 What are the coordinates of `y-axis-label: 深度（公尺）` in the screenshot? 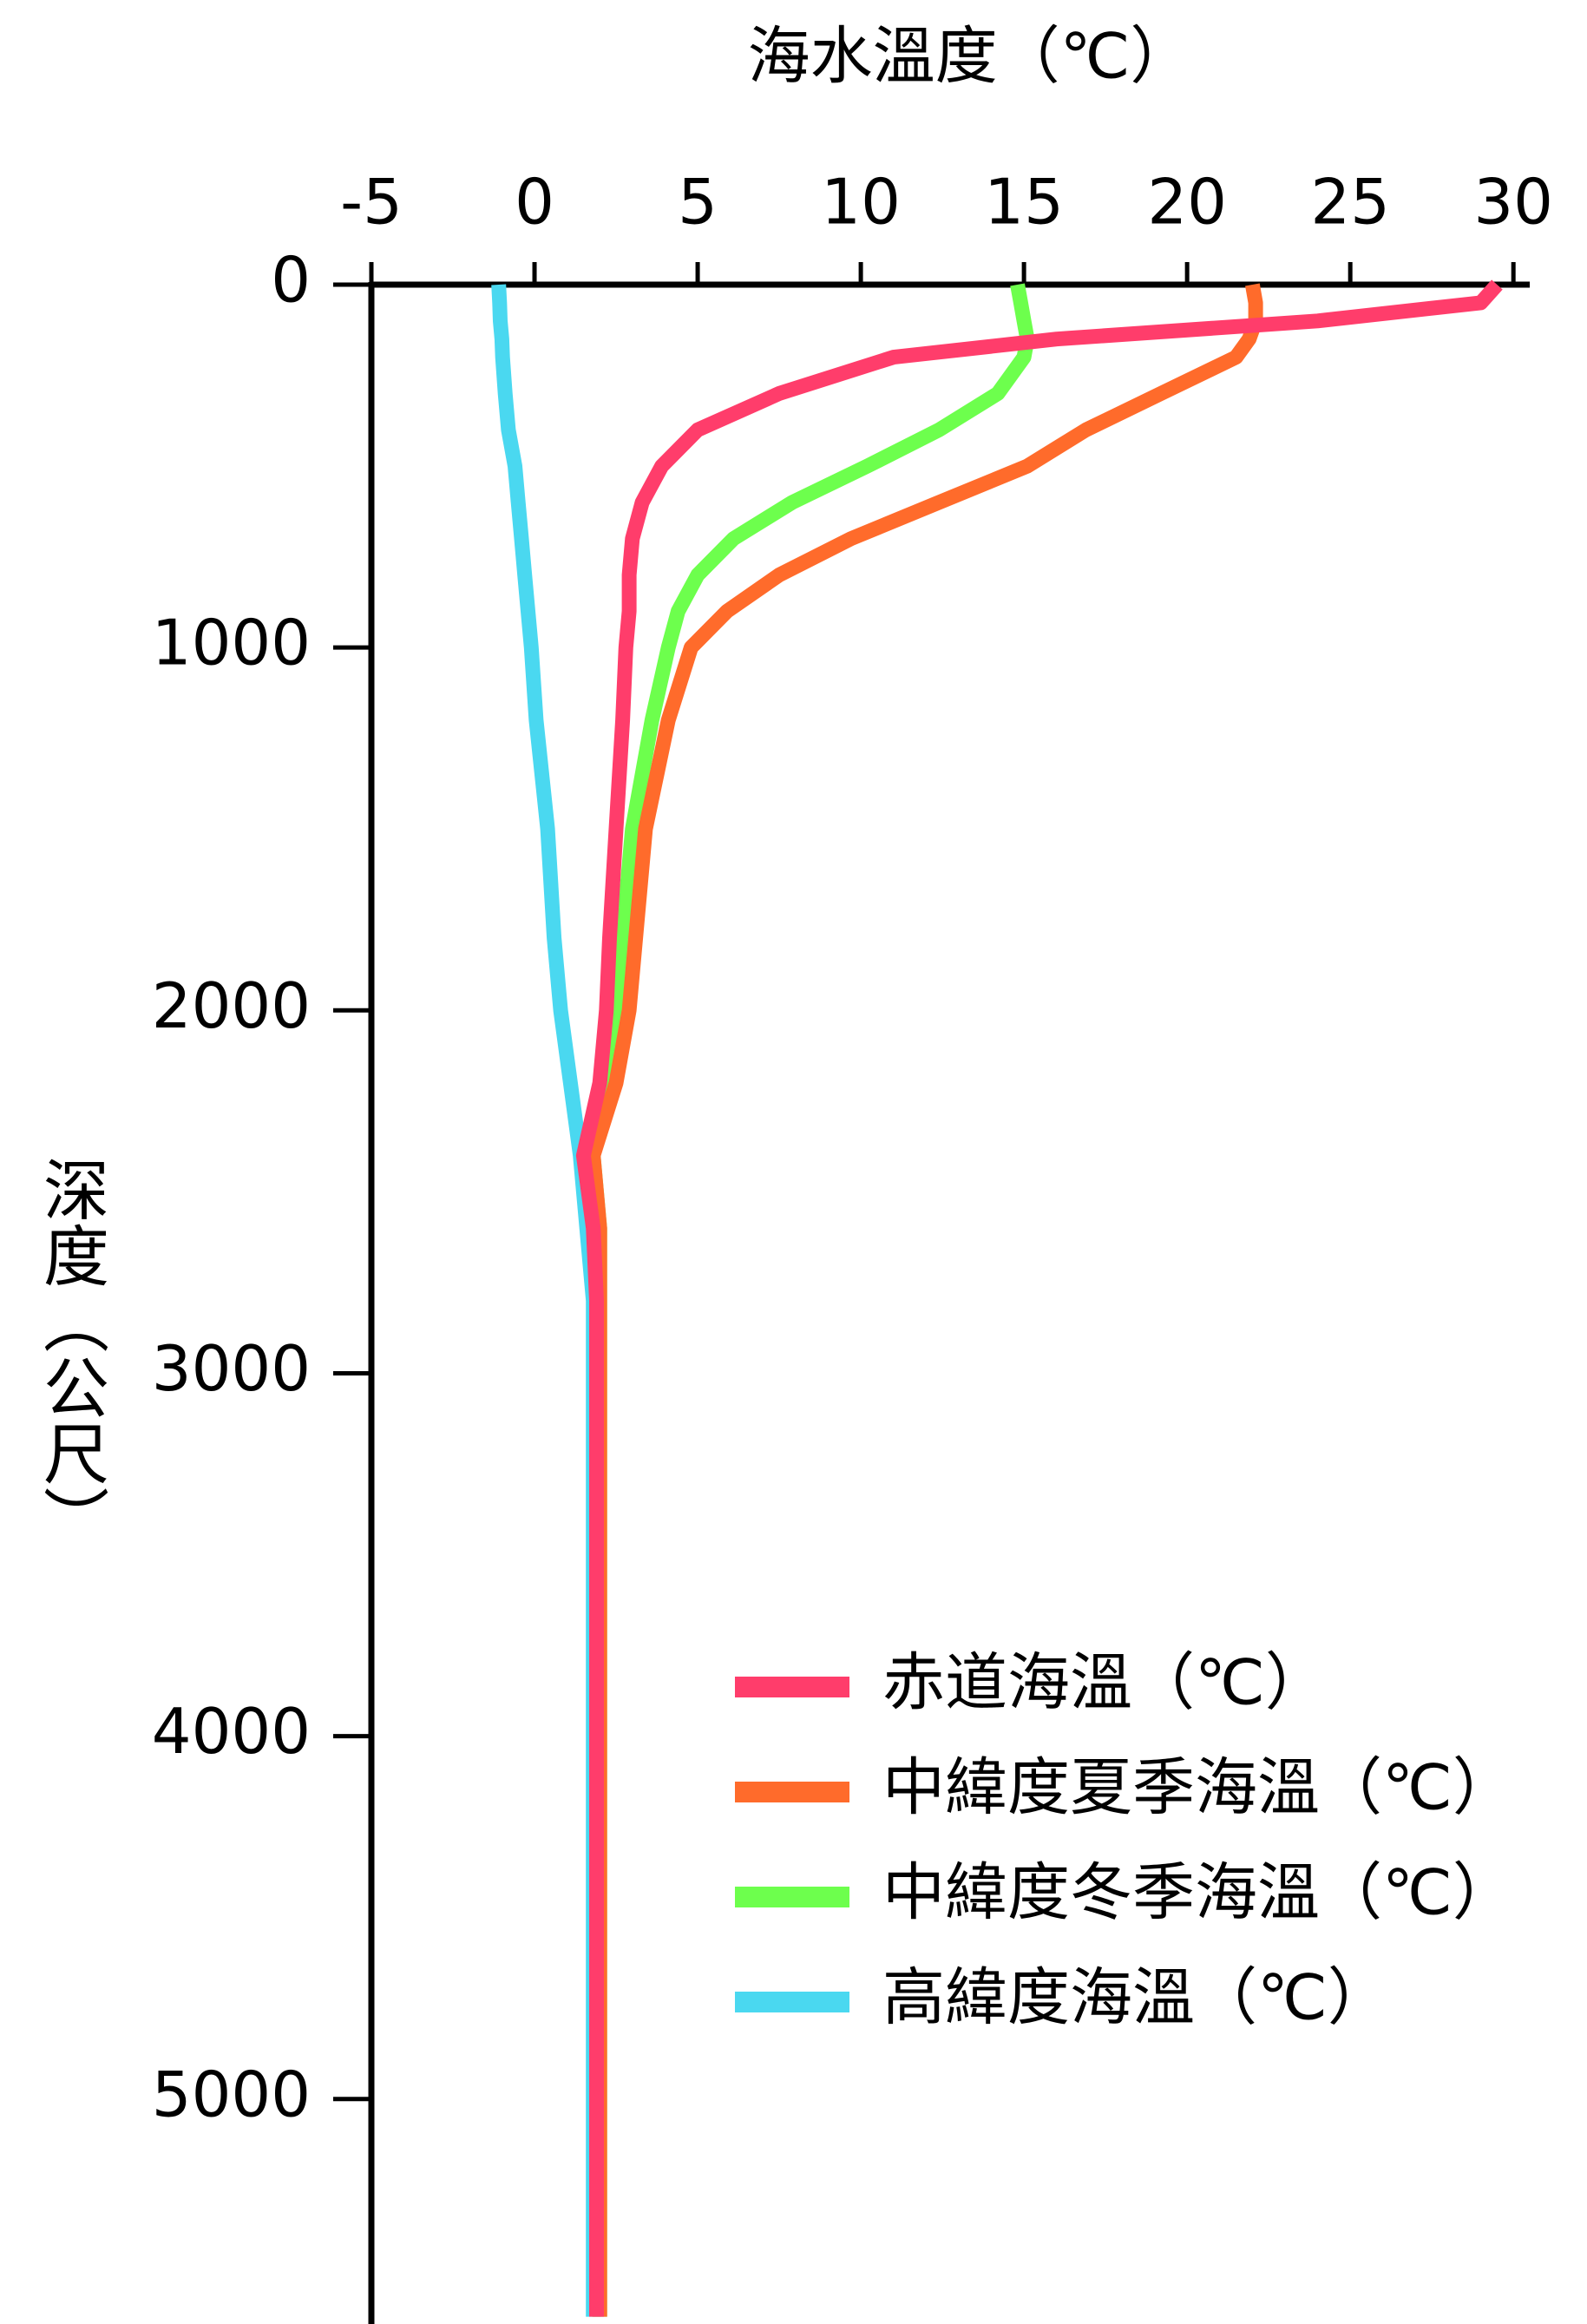 It's located at (71, 1354).